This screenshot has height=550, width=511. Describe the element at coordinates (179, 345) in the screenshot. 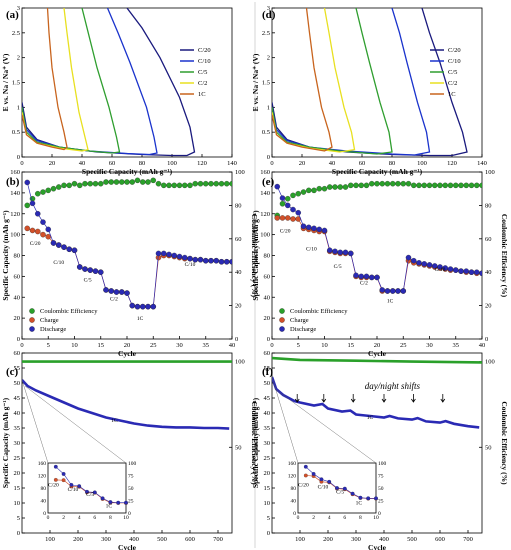

I see `x-tick-label: 30` at that location.